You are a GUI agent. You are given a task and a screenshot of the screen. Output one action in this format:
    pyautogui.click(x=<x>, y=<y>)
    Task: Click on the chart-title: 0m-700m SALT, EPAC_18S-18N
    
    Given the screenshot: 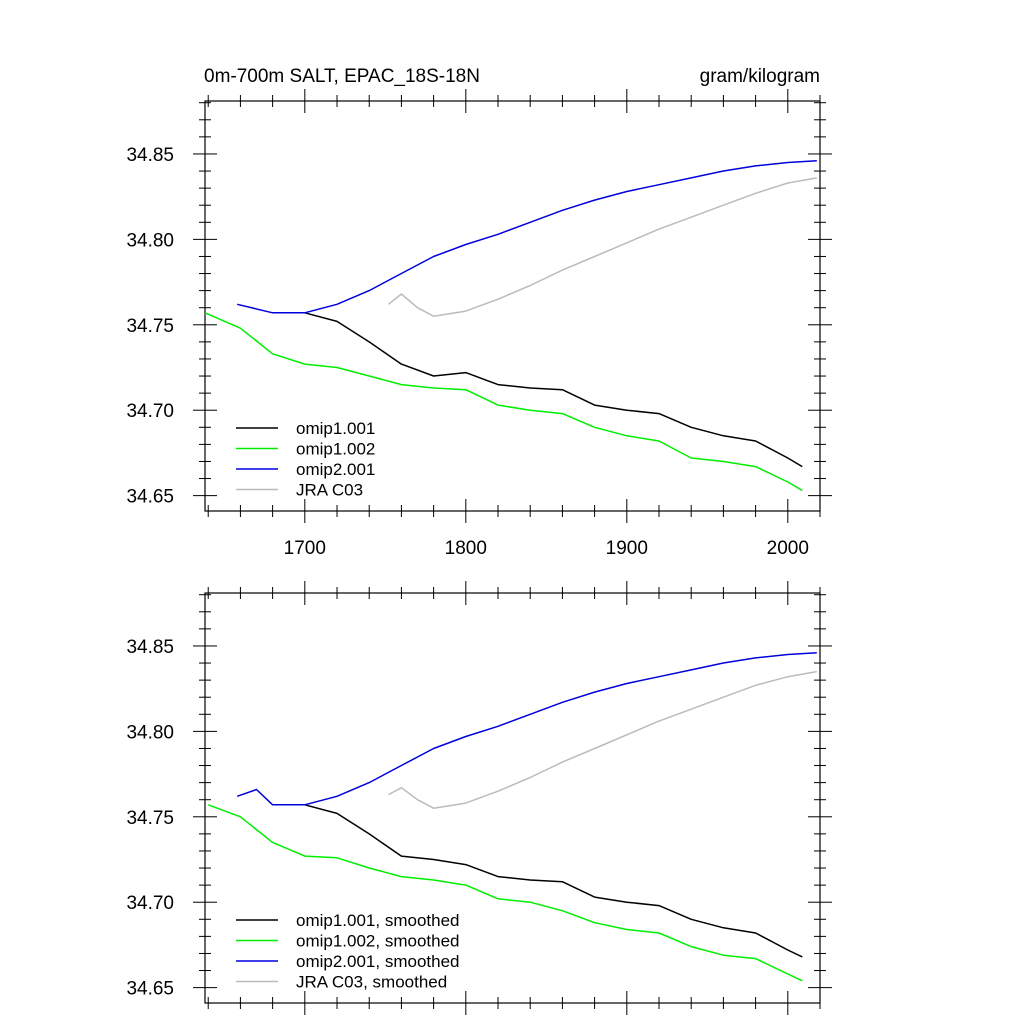 What is the action you would take?
    pyautogui.click(x=342, y=76)
    